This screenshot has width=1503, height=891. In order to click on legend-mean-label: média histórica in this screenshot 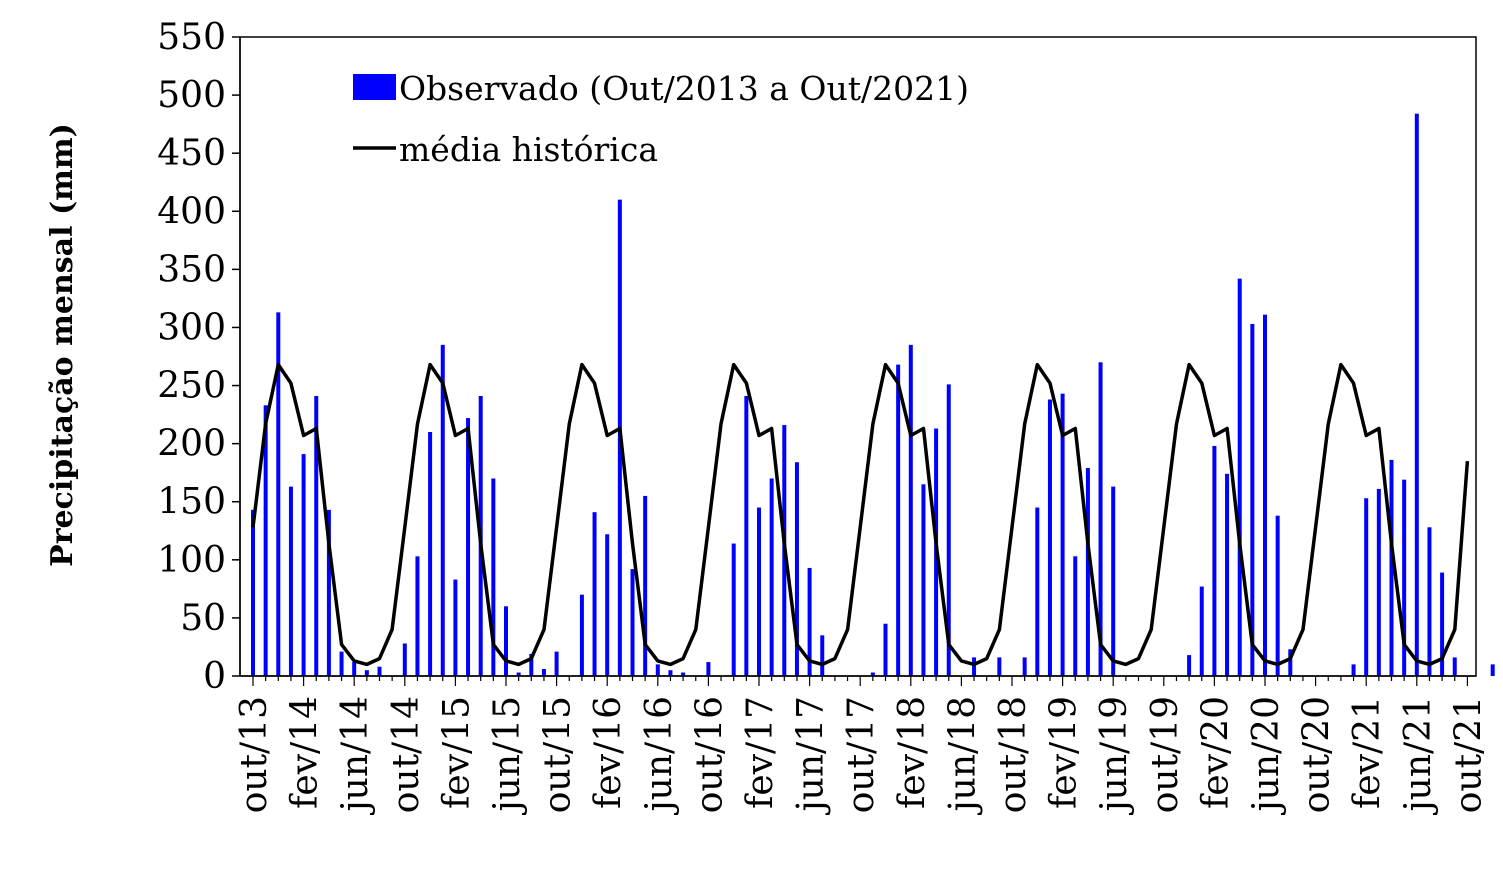, I will do `click(528, 149)`.